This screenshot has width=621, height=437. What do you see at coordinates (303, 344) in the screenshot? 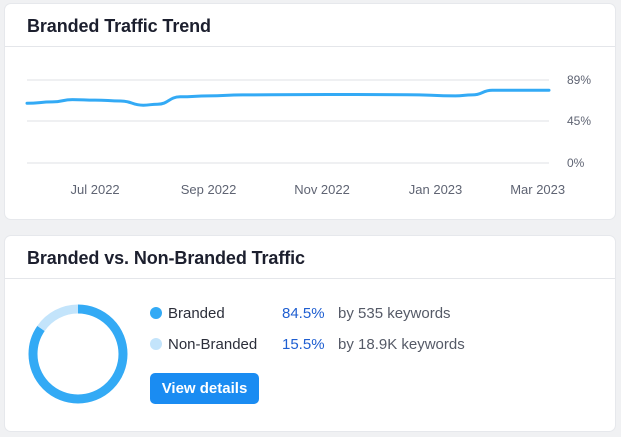
I see `non-branded-percent: 15.5%` at bounding box center [303, 344].